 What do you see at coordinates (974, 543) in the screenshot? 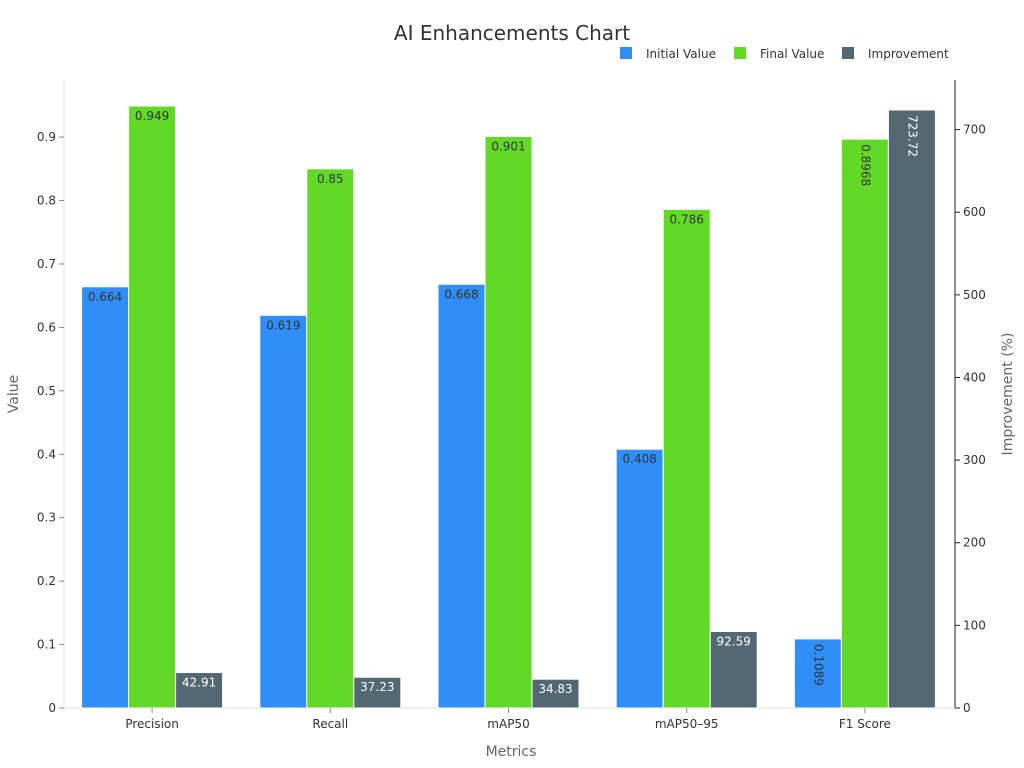
I see `right-y-tick-label: 200` at bounding box center [974, 543].